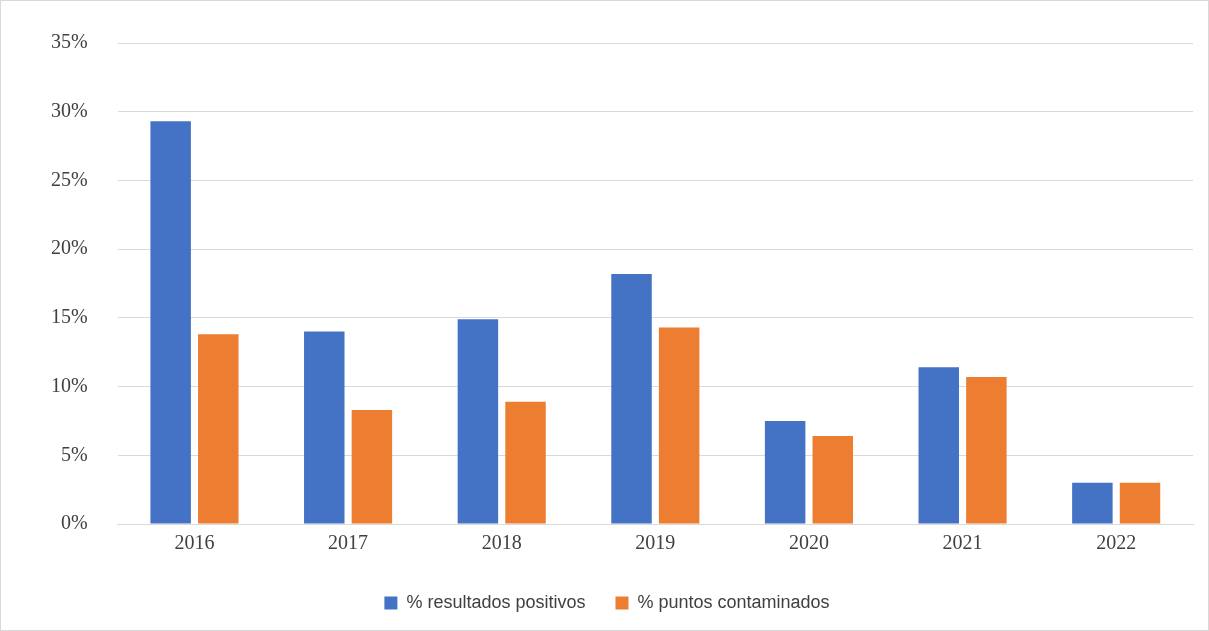 This screenshot has width=1209, height=631. What do you see at coordinates (808, 542) in the screenshot?
I see `x-tick-label: 2020` at bounding box center [808, 542].